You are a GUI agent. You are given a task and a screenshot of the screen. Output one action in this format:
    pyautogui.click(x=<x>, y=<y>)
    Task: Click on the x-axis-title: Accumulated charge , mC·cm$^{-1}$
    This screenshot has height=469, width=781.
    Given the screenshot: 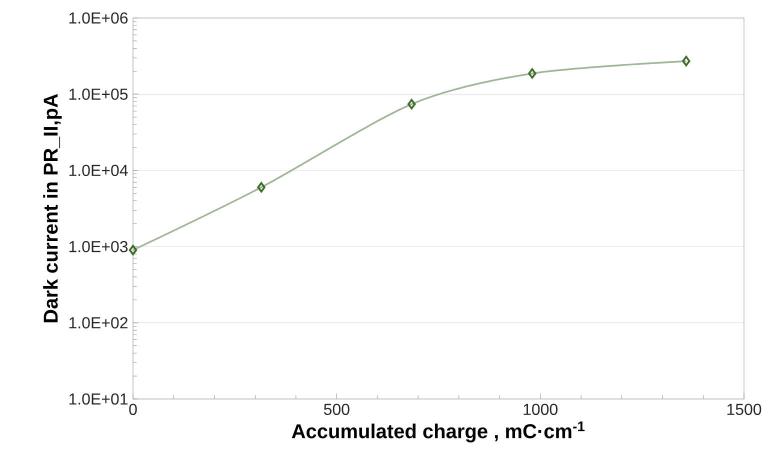 What is the action you would take?
    pyautogui.click(x=438, y=432)
    